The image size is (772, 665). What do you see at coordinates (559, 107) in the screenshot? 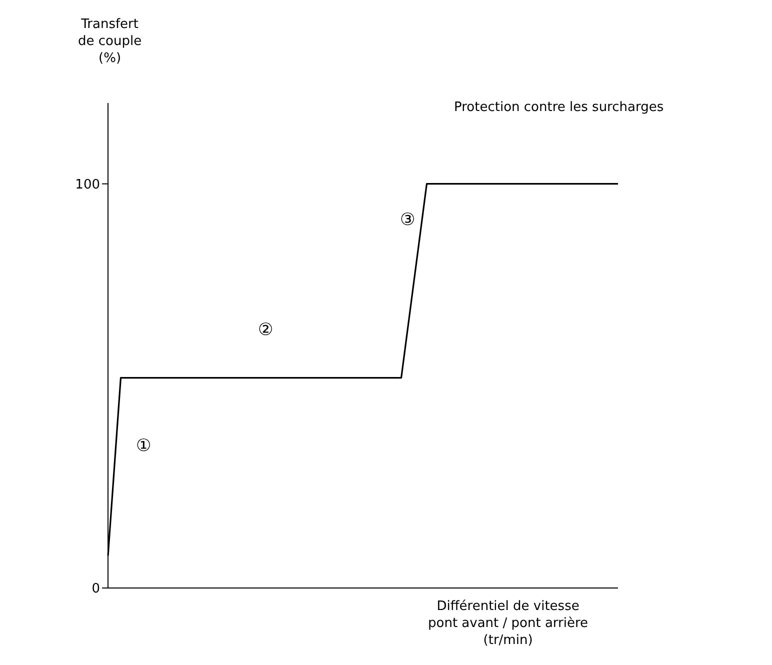
I see `annotation: Protection contre les surcharges` at bounding box center [559, 107].